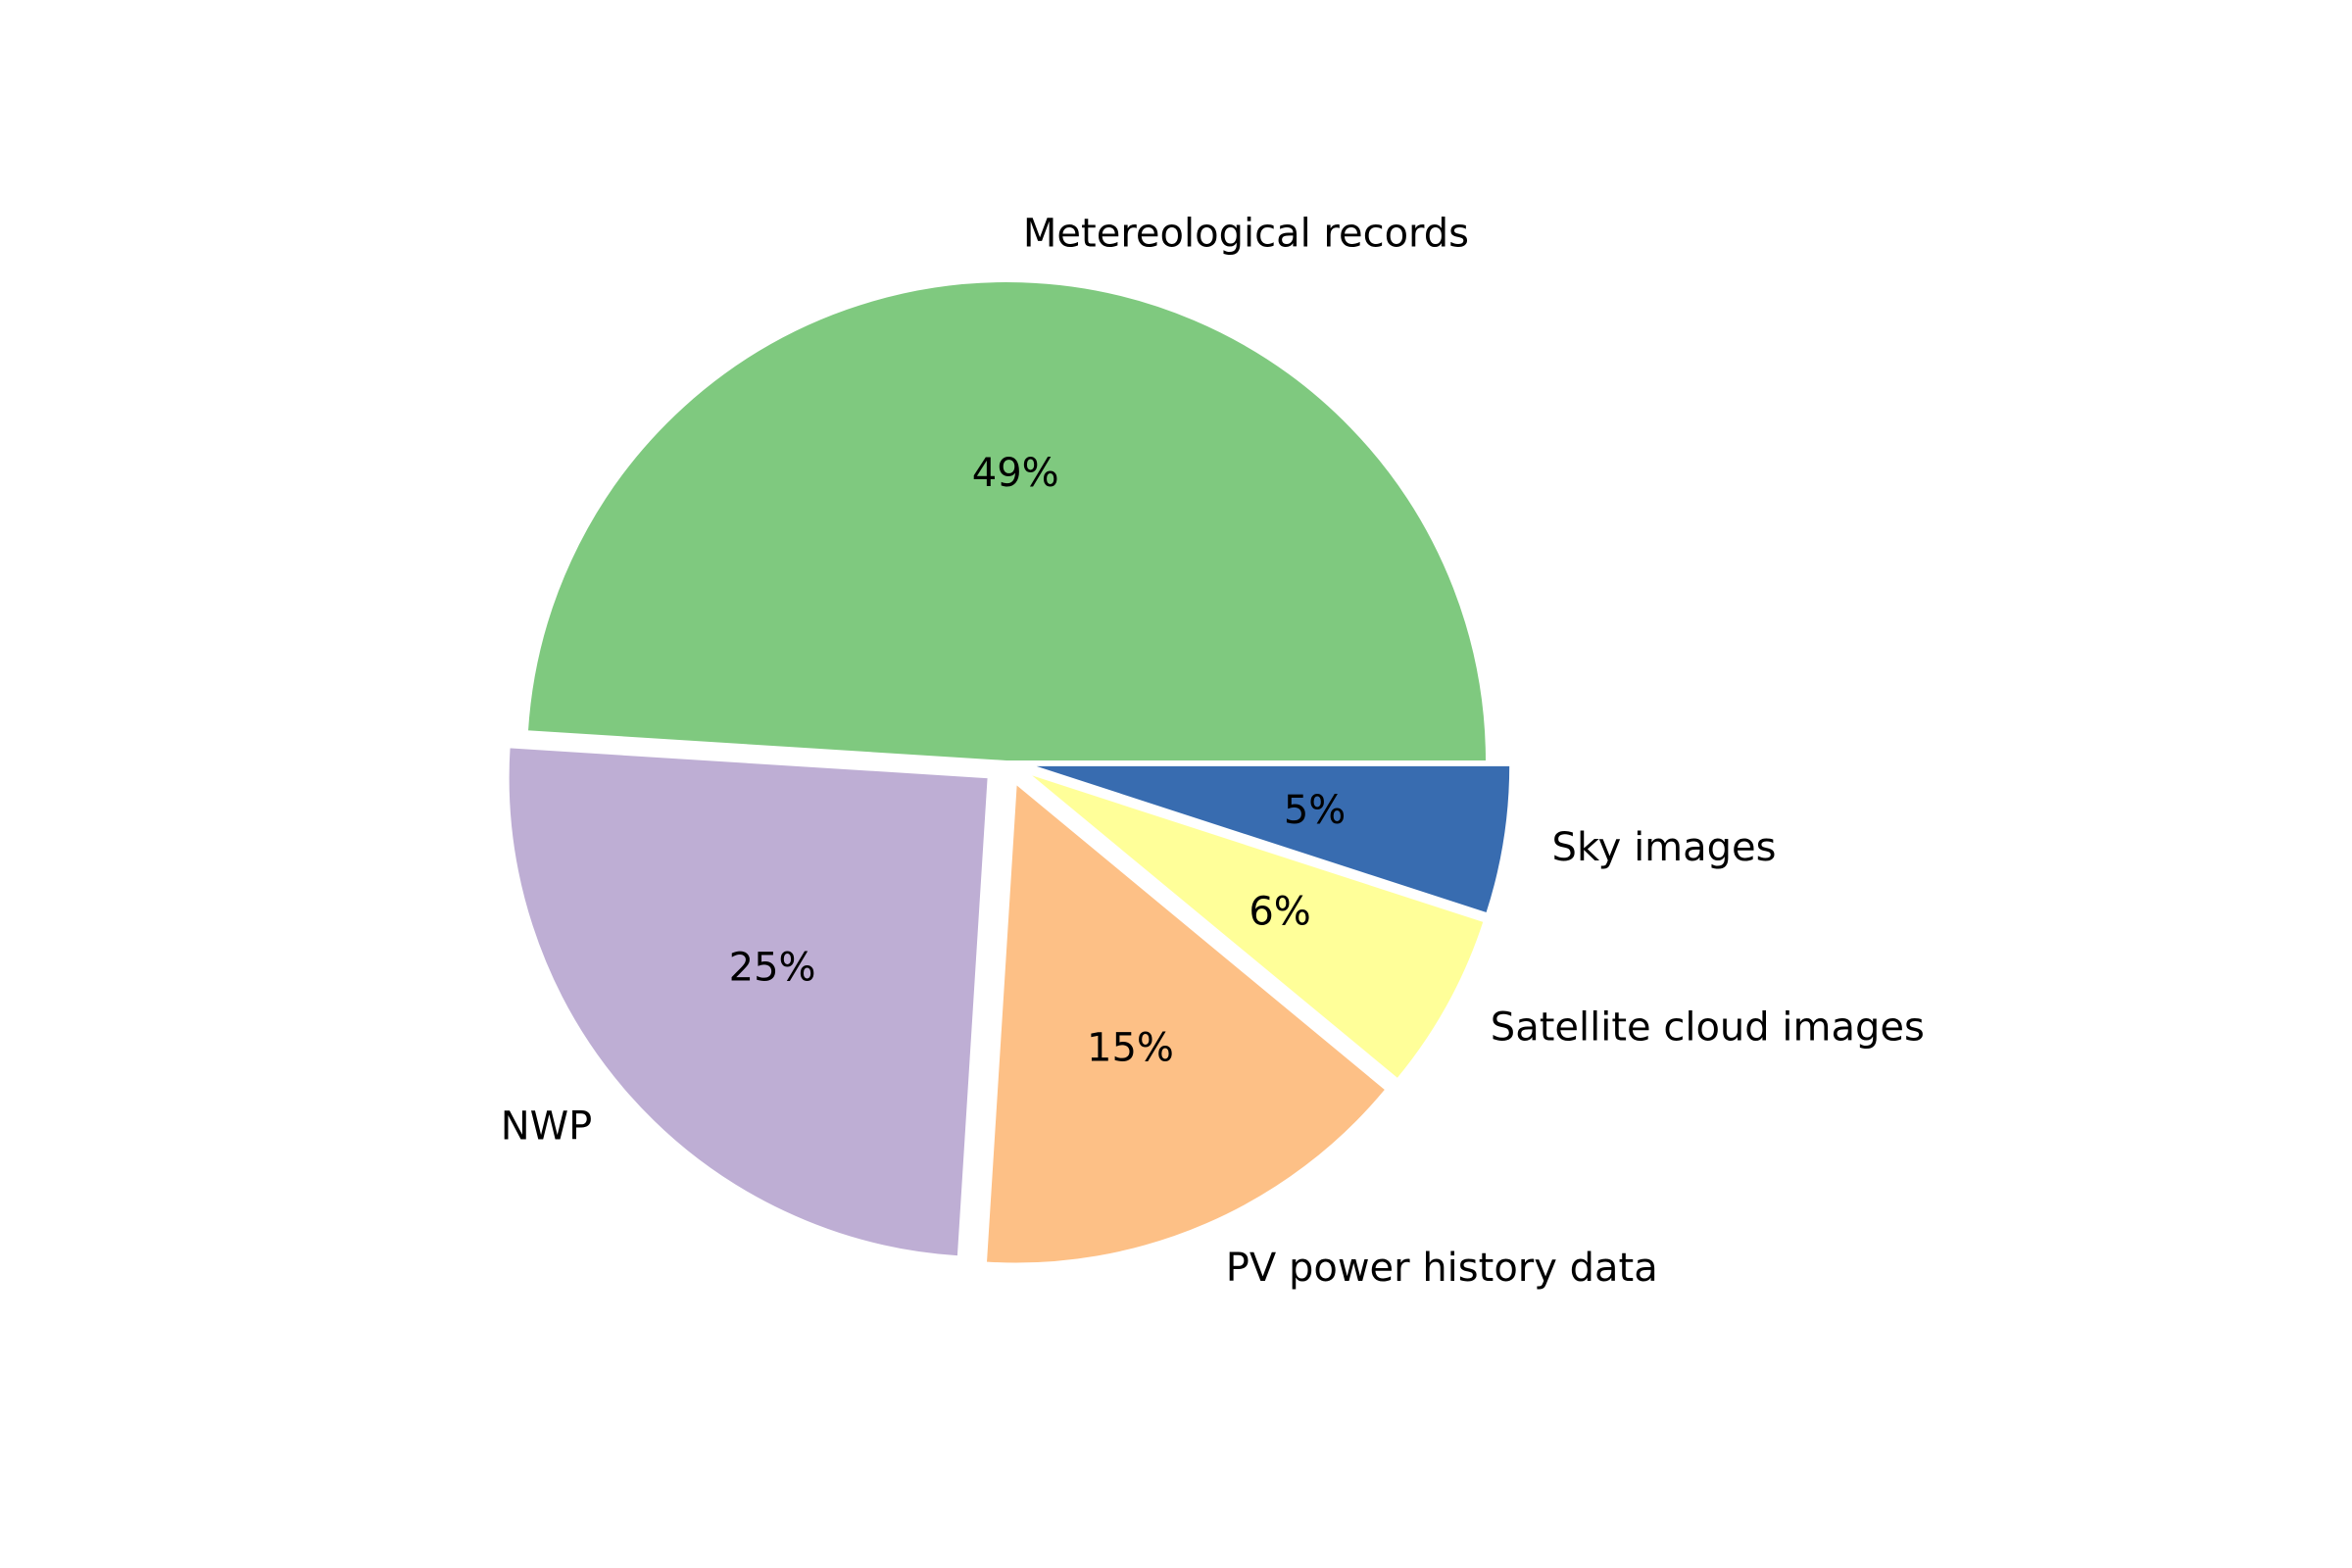 This screenshot has width=2352, height=1568. I want to click on pie-category-label-sky-images: Sky images, so click(1664, 847).